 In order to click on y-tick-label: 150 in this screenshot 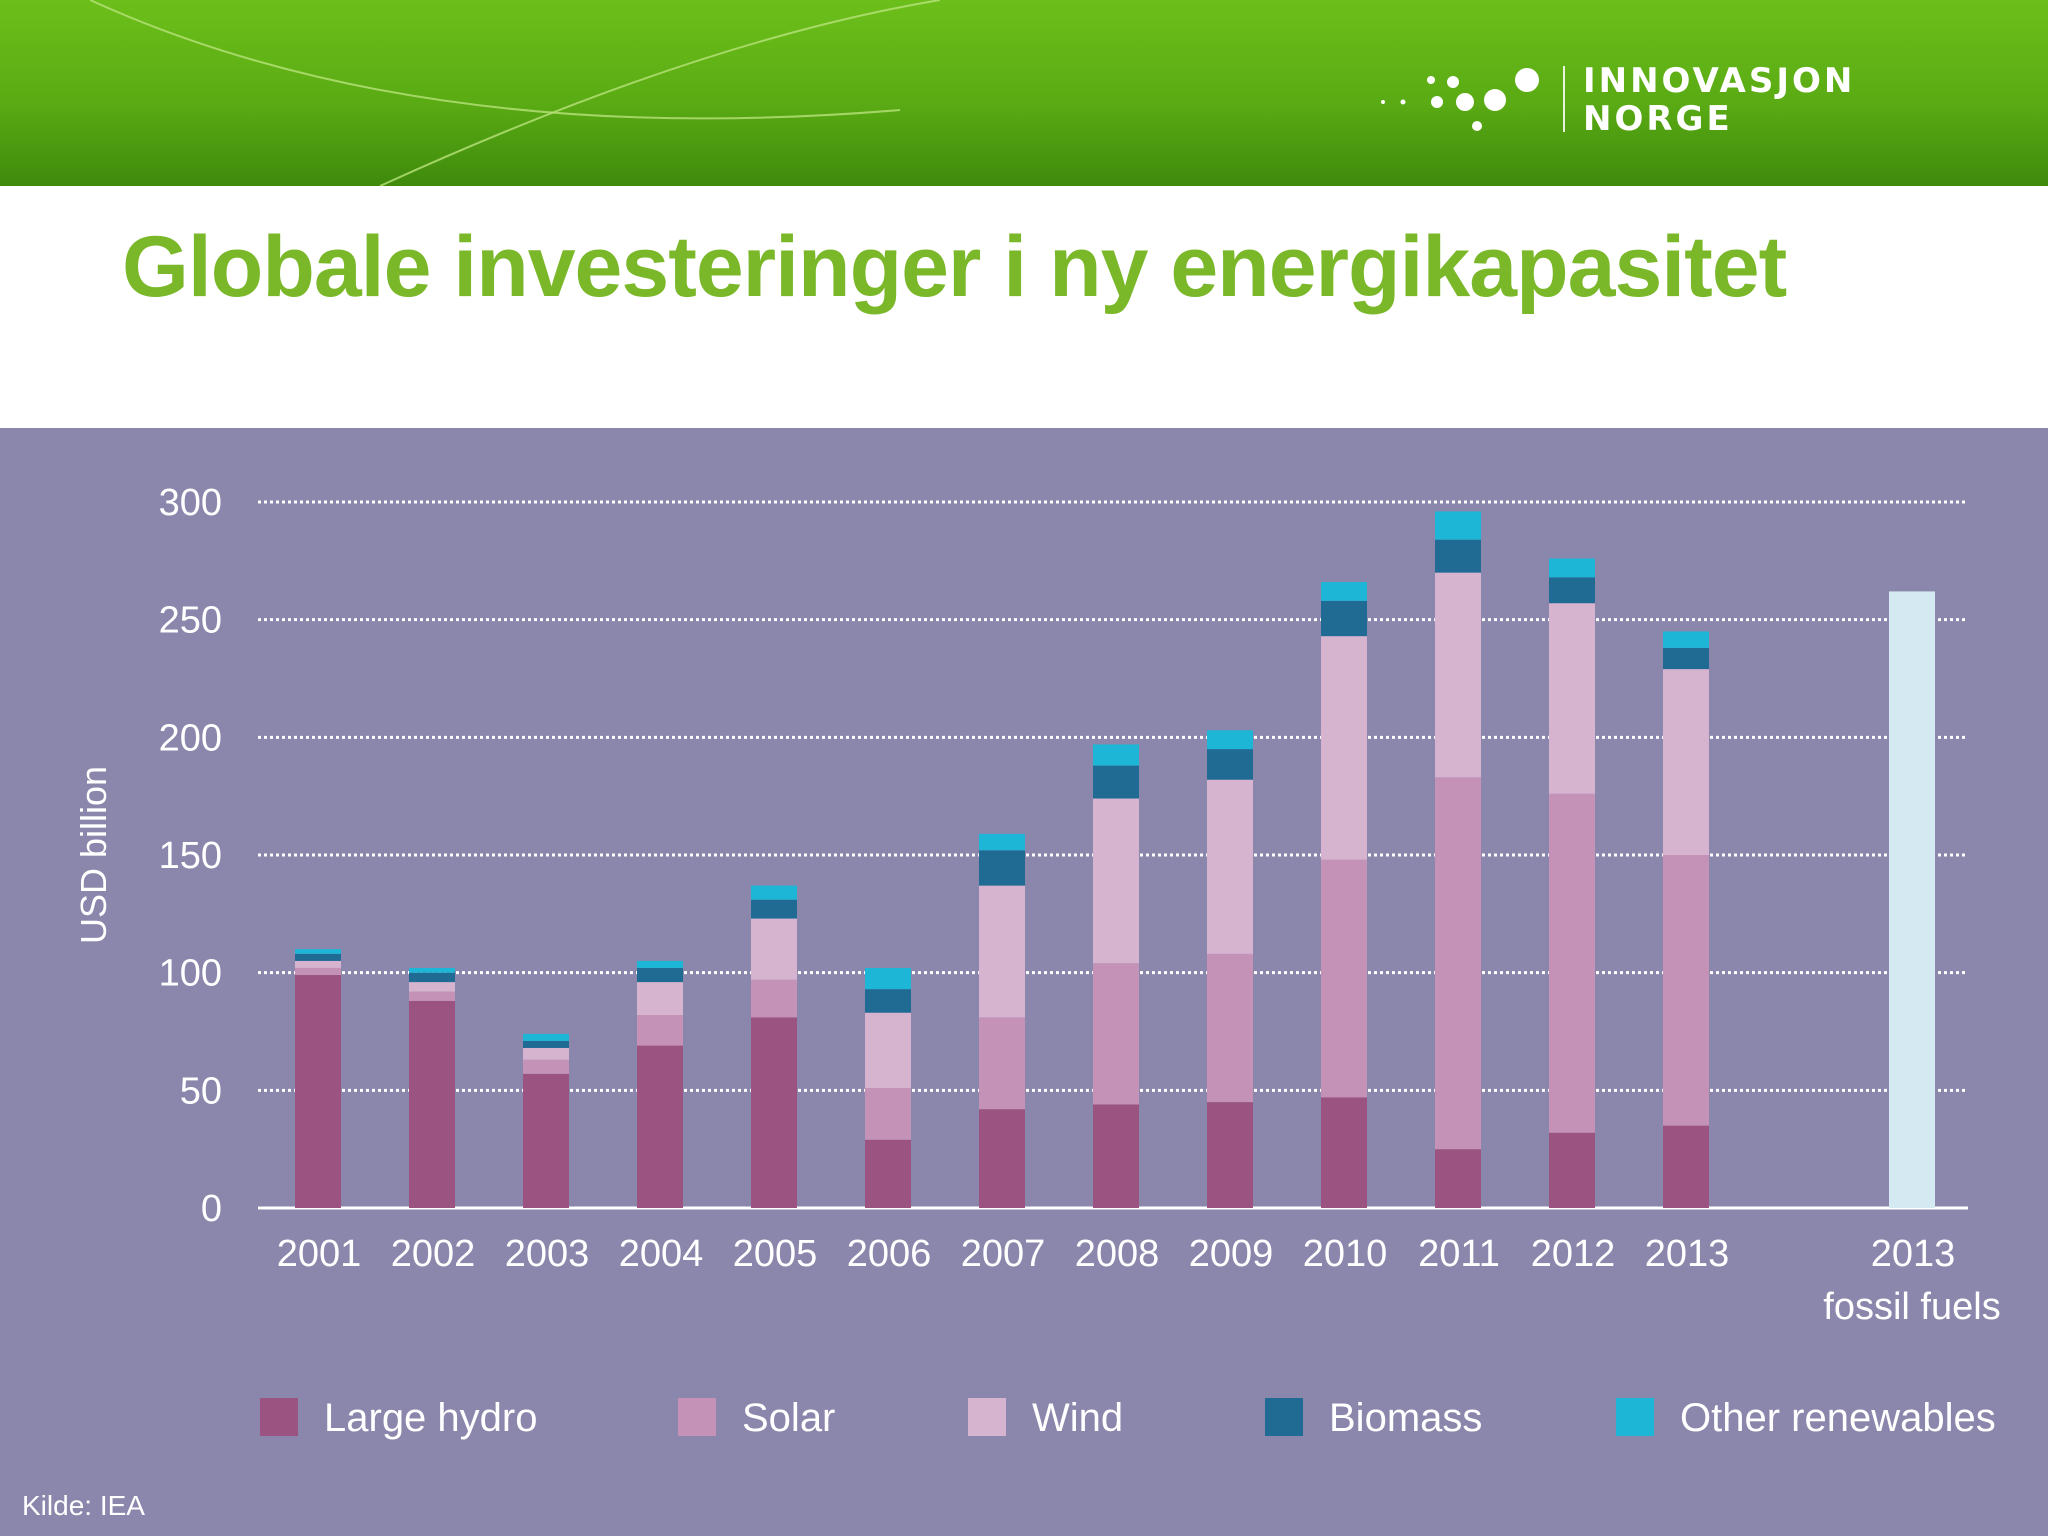, I will do `click(190, 856)`.